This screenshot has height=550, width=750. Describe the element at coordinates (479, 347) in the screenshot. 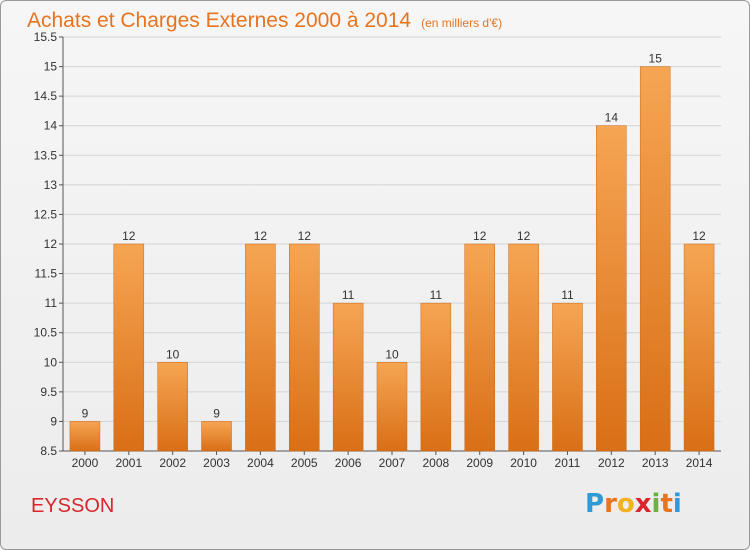

I see `bar-2009` at that location.